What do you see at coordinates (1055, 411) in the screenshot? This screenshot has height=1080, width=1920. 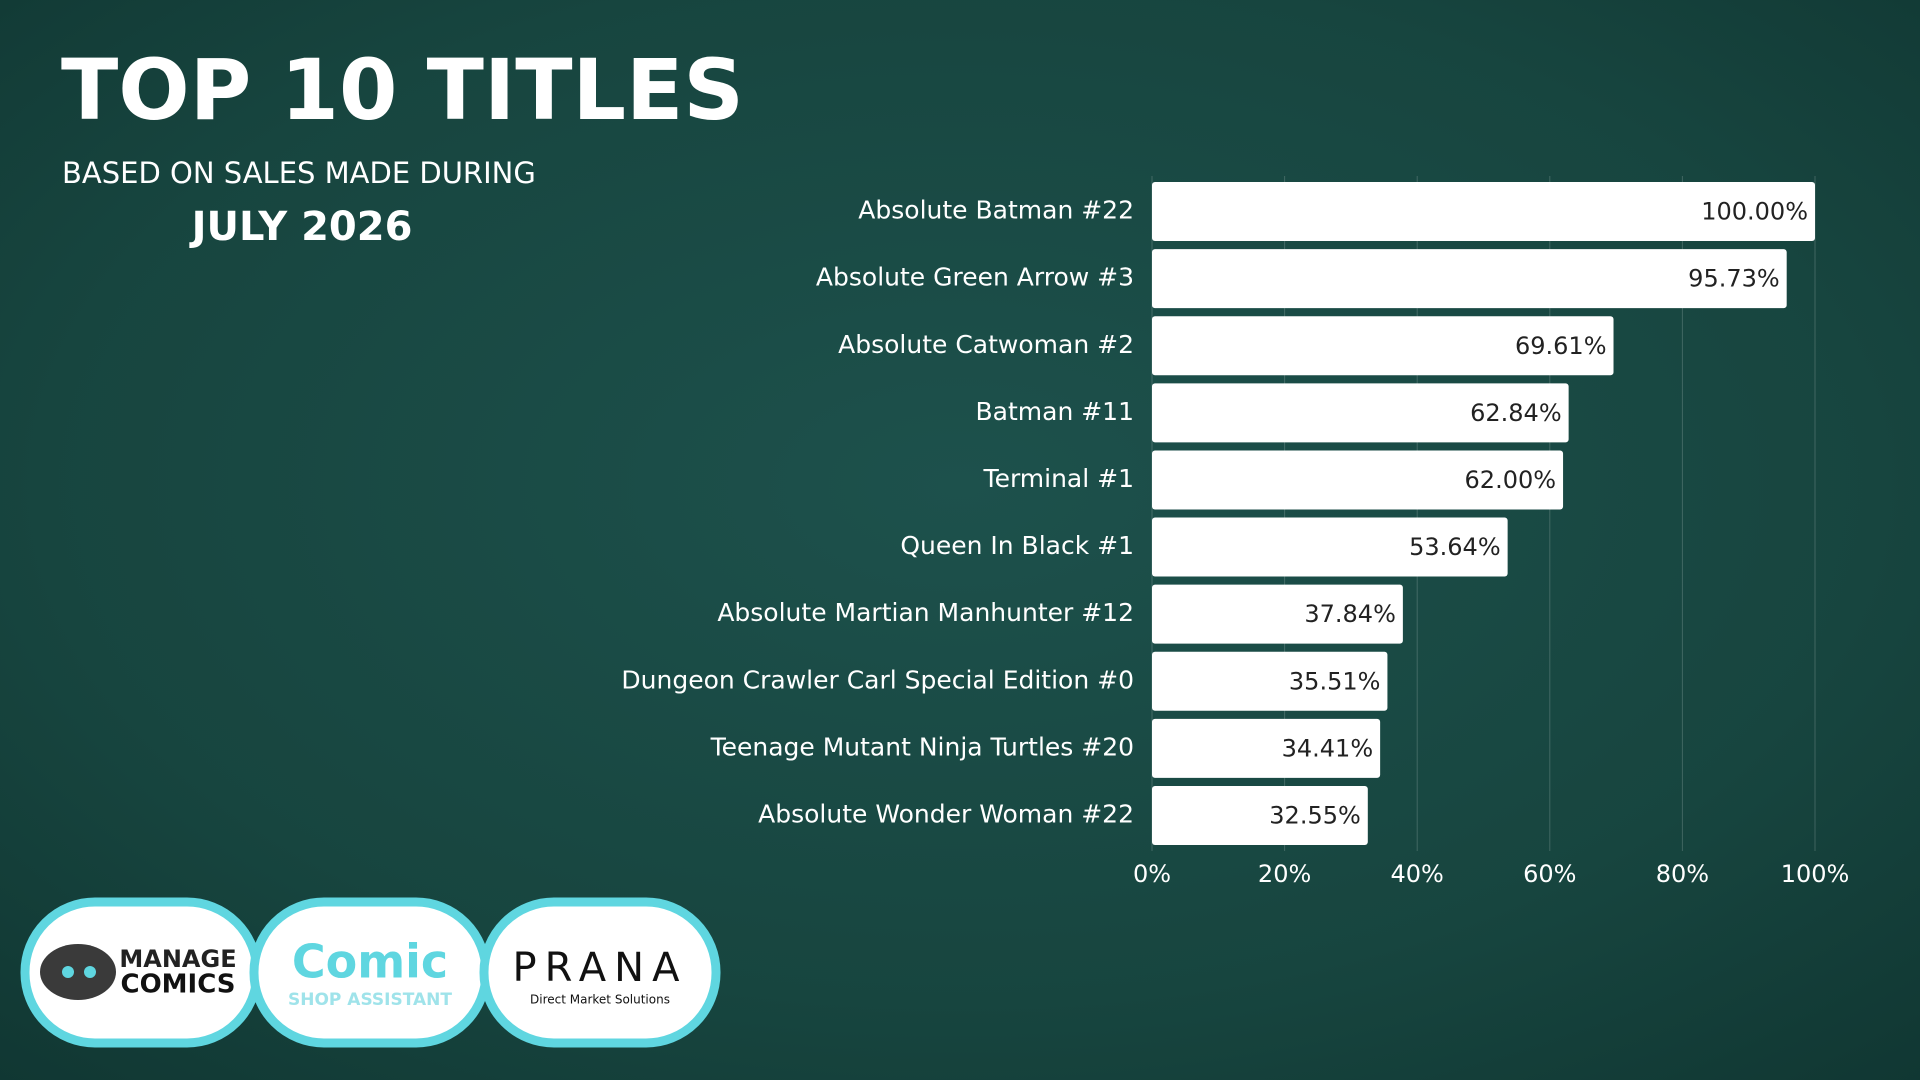 I see `y-tick-label: Batman #11` at bounding box center [1055, 411].